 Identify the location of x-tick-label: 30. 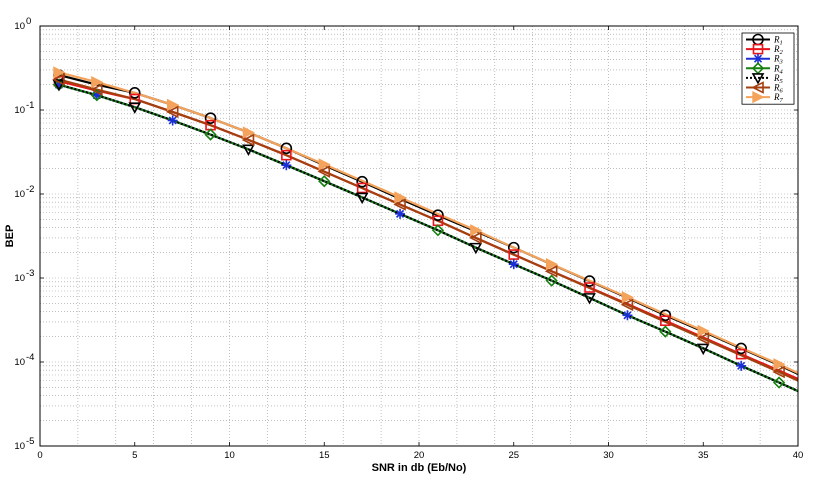
(608, 455).